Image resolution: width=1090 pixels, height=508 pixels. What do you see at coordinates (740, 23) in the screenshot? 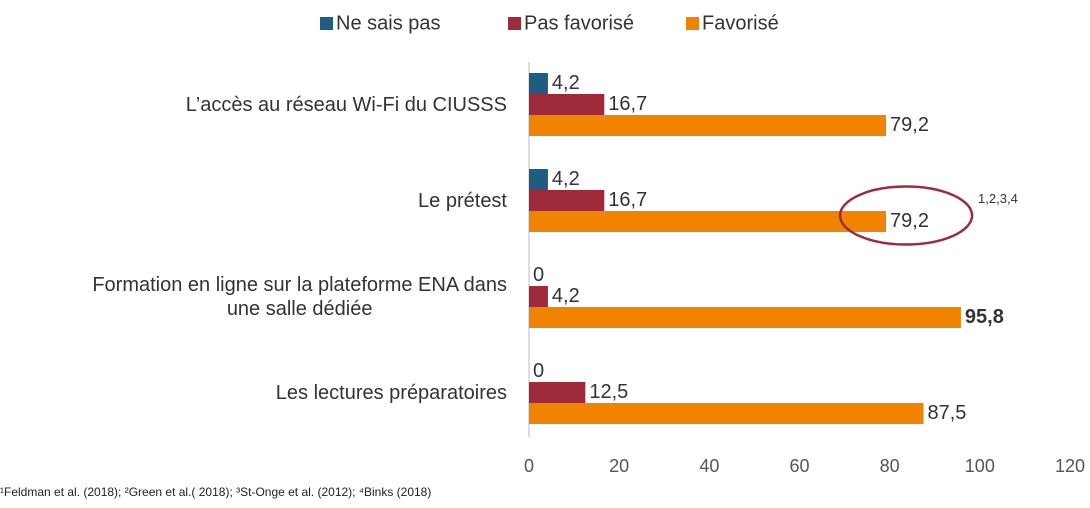
I see `legend-label: Favorisé` at bounding box center [740, 23].